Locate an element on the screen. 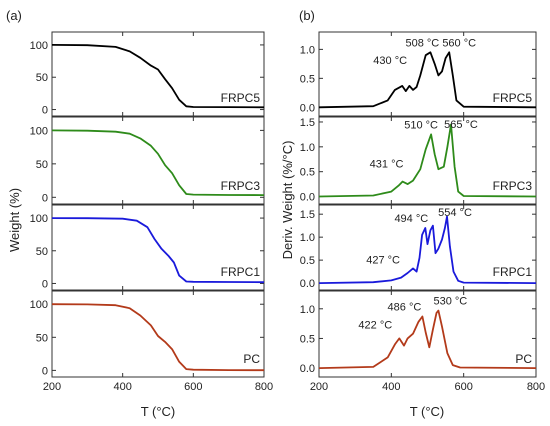 This screenshot has height=426, width=550. peak-label: 508 °C is located at coordinates (423, 43).